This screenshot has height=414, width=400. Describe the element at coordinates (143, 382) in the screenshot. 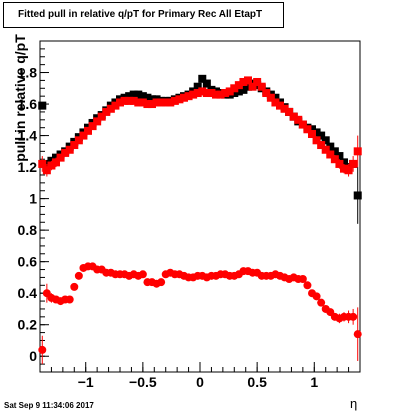

I see `x-tick-label: −0.5` at that location.